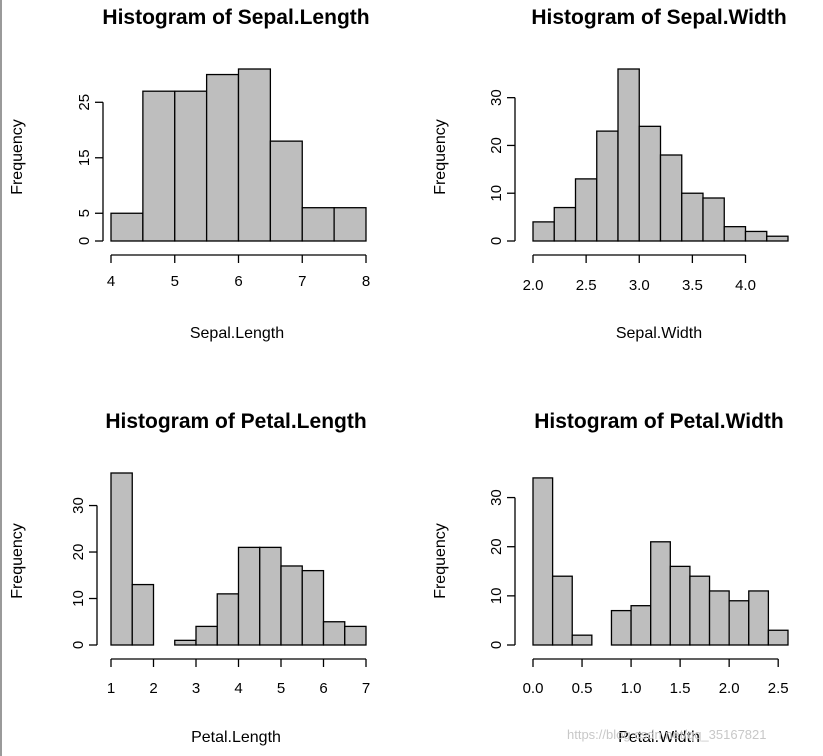  What do you see at coordinates (196, 688) in the screenshot?
I see `x-tick-label: 3` at bounding box center [196, 688].